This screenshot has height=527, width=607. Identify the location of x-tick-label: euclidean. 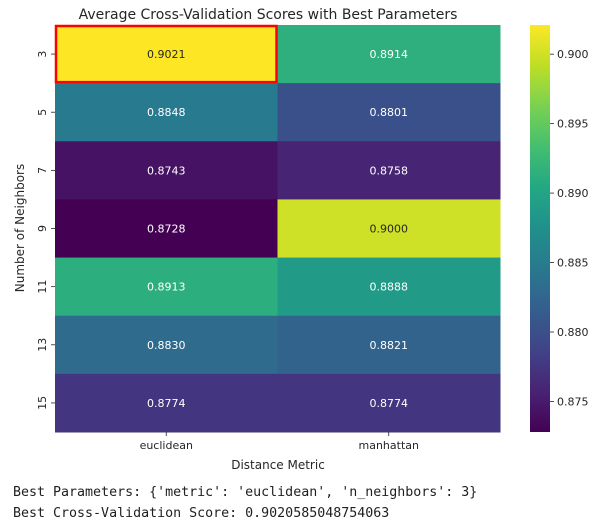
(166, 445).